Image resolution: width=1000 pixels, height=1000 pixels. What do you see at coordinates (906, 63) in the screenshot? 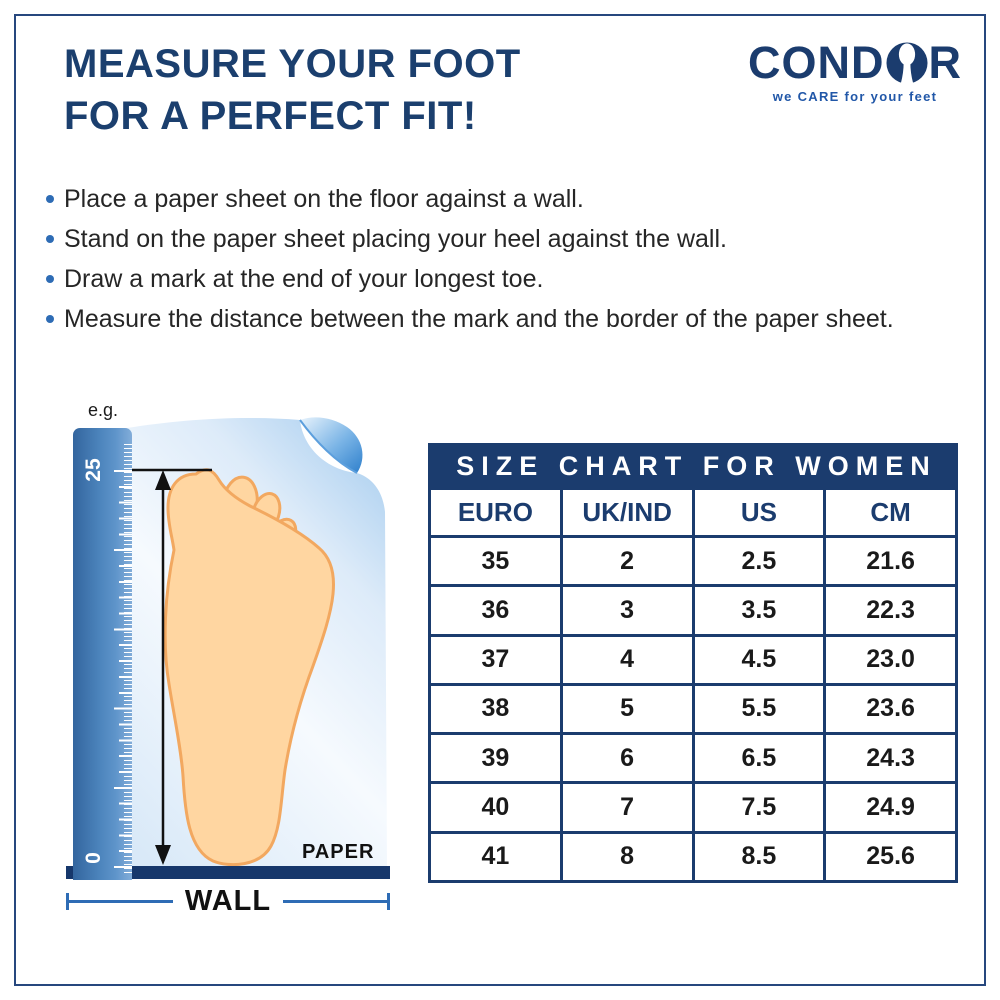
I see `shoe-last-icon` at bounding box center [906, 63].